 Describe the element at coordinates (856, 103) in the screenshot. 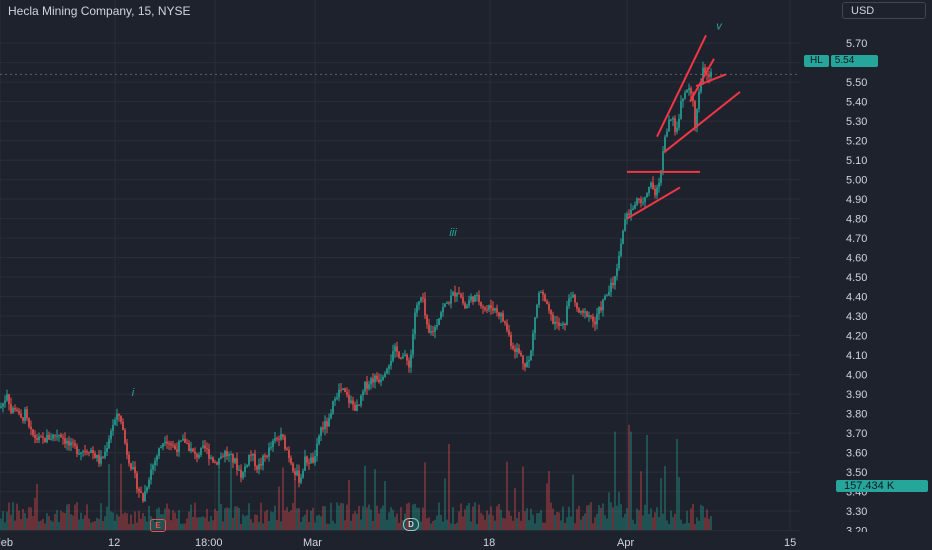

I see `y-tick-label-22: 5.40` at that location.